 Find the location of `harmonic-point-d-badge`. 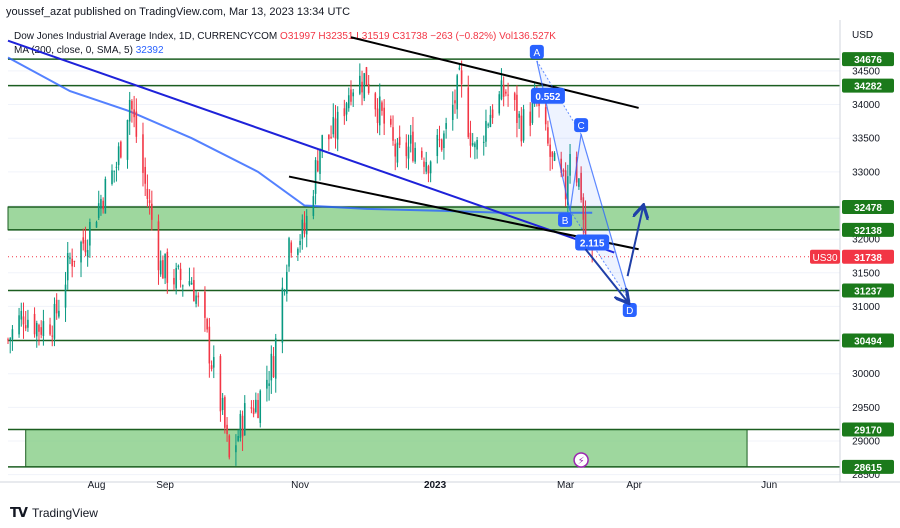

harmonic-point-d-badge is located at coordinates (629, 310).